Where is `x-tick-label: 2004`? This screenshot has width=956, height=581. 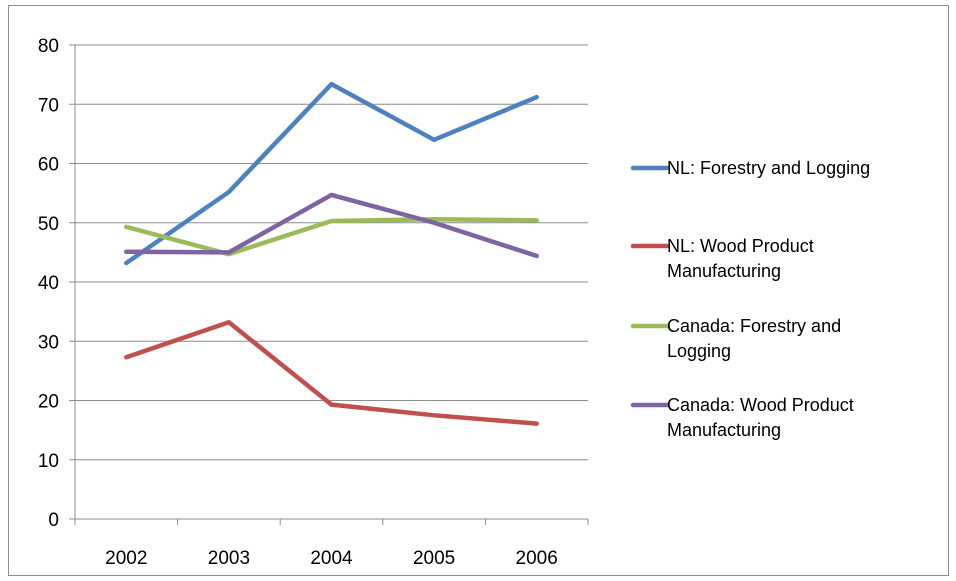
x-tick-label: 2004 is located at coordinates (331, 558).